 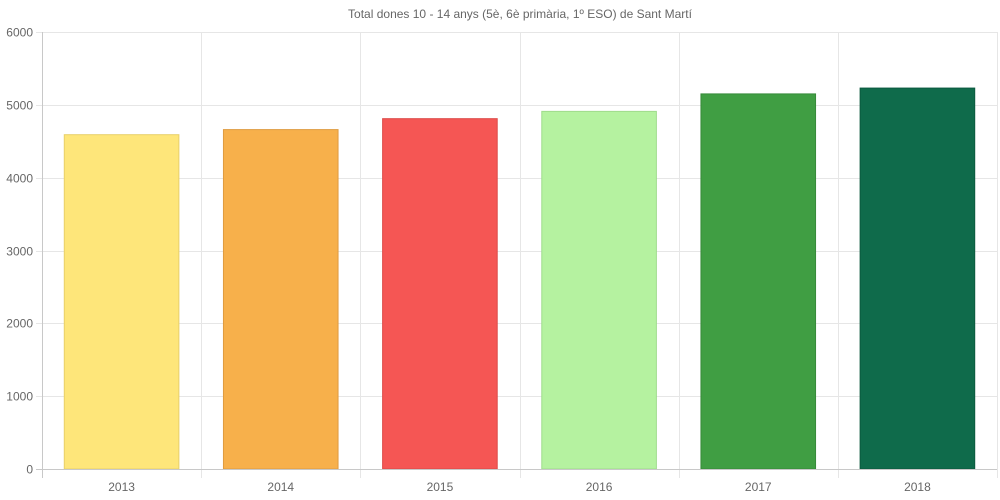 What do you see at coordinates (19, 397) in the screenshot?
I see `y-tick-label: 1000` at bounding box center [19, 397].